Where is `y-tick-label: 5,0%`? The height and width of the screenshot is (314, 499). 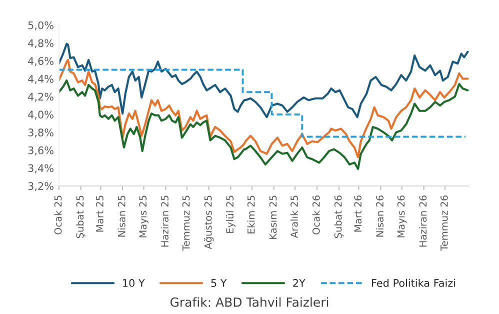
y-tick-label: 5,0% is located at coordinates (41, 25).